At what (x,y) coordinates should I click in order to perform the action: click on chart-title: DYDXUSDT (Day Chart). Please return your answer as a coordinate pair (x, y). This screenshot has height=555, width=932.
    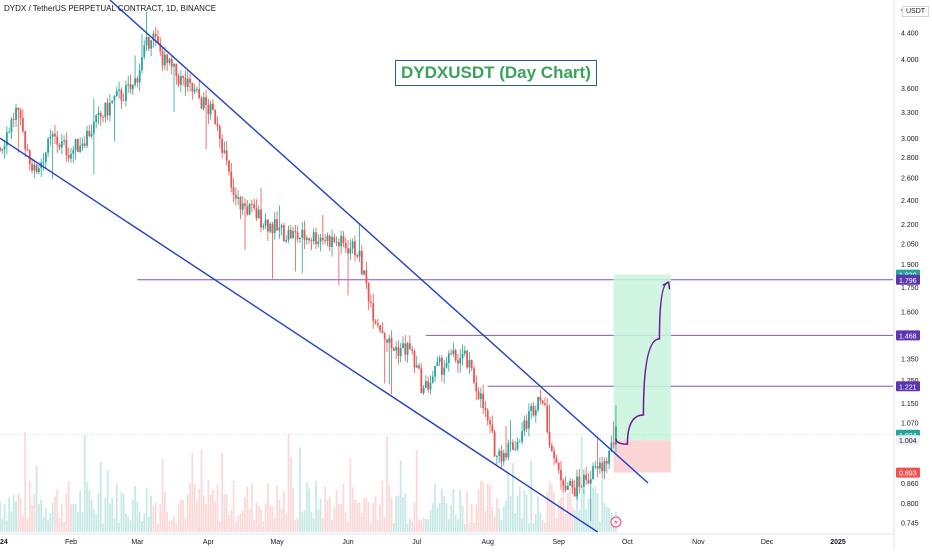
    Looking at the image, I should click on (496, 73).